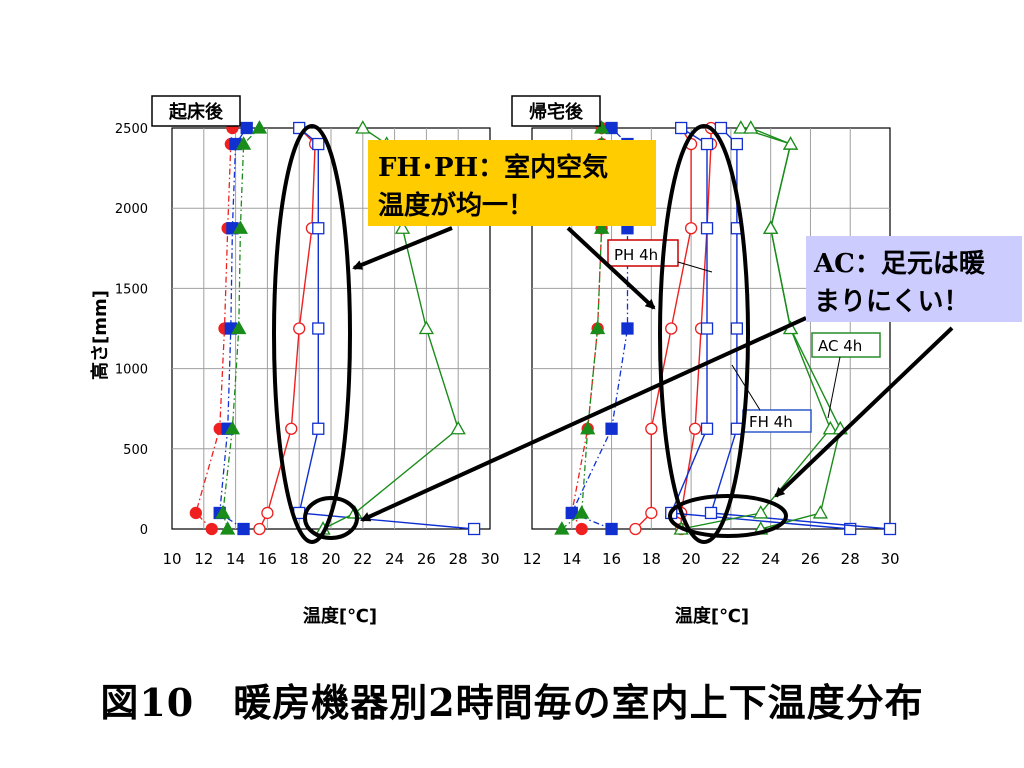 The width and height of the screenshot is (1024, 768). I want to click on highlight-ellipse-right-floor, so click(728, 516).